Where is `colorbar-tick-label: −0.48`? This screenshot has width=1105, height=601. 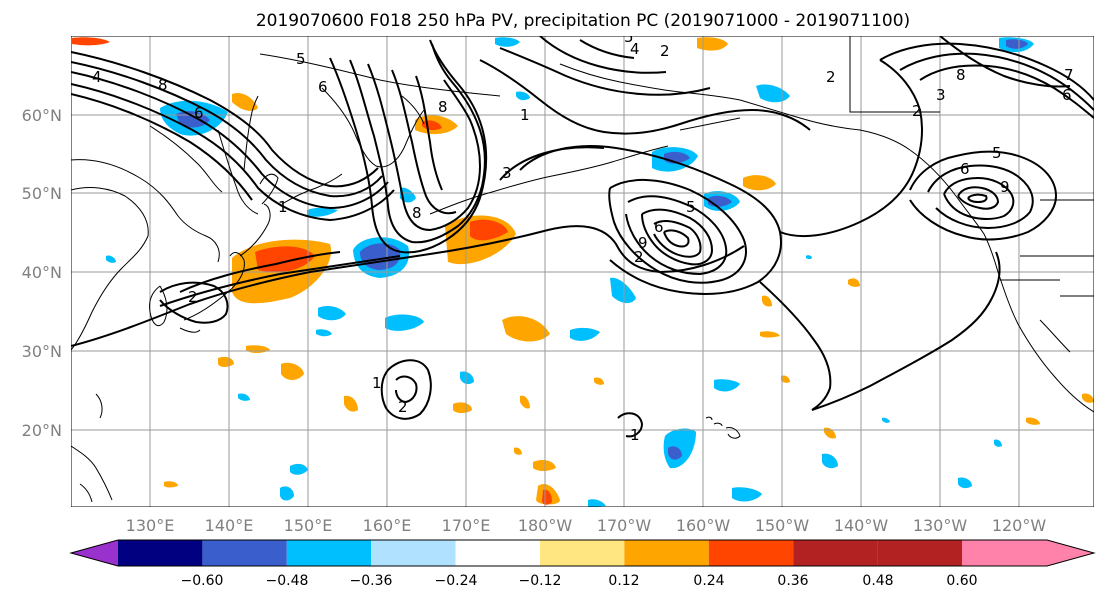
colorbar-tick-label: −0.48 is located at coordinates (287, 581).